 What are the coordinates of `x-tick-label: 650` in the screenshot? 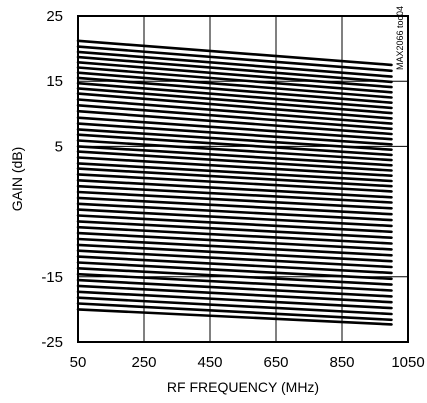 It's located at (275, 362).